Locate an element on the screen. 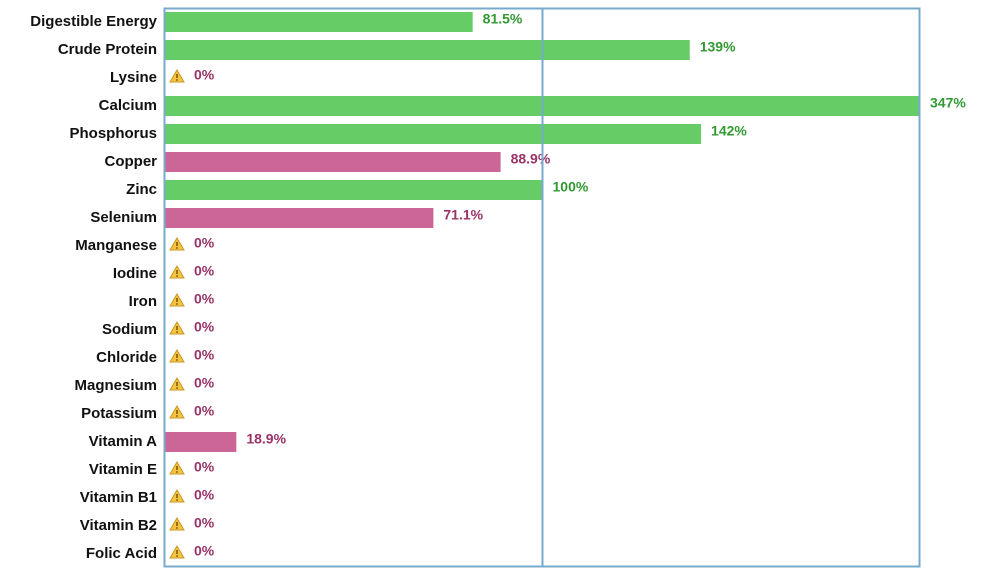  category-label: Digestible Energy is located at coordinates (93, 21).